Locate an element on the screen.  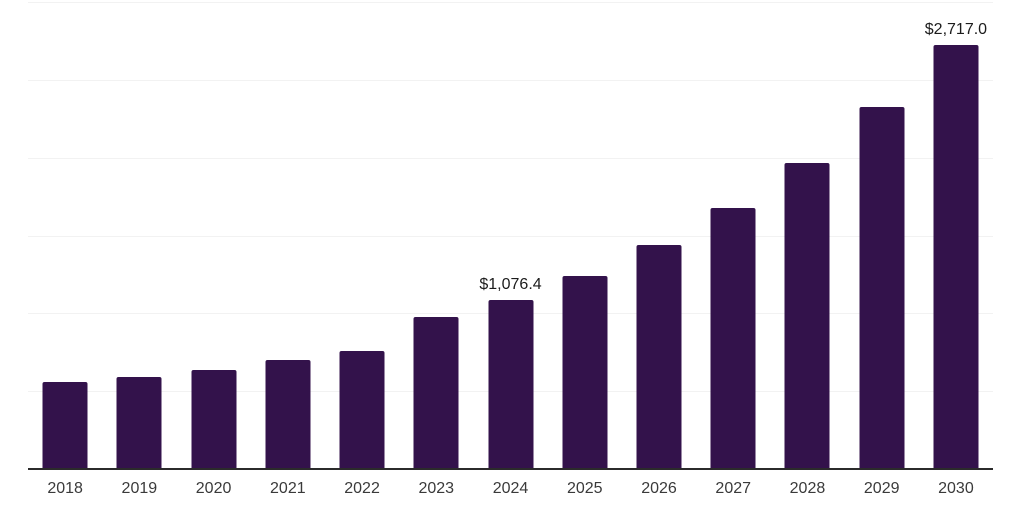
bar-band-2022 is located at coordinates (362, 234).